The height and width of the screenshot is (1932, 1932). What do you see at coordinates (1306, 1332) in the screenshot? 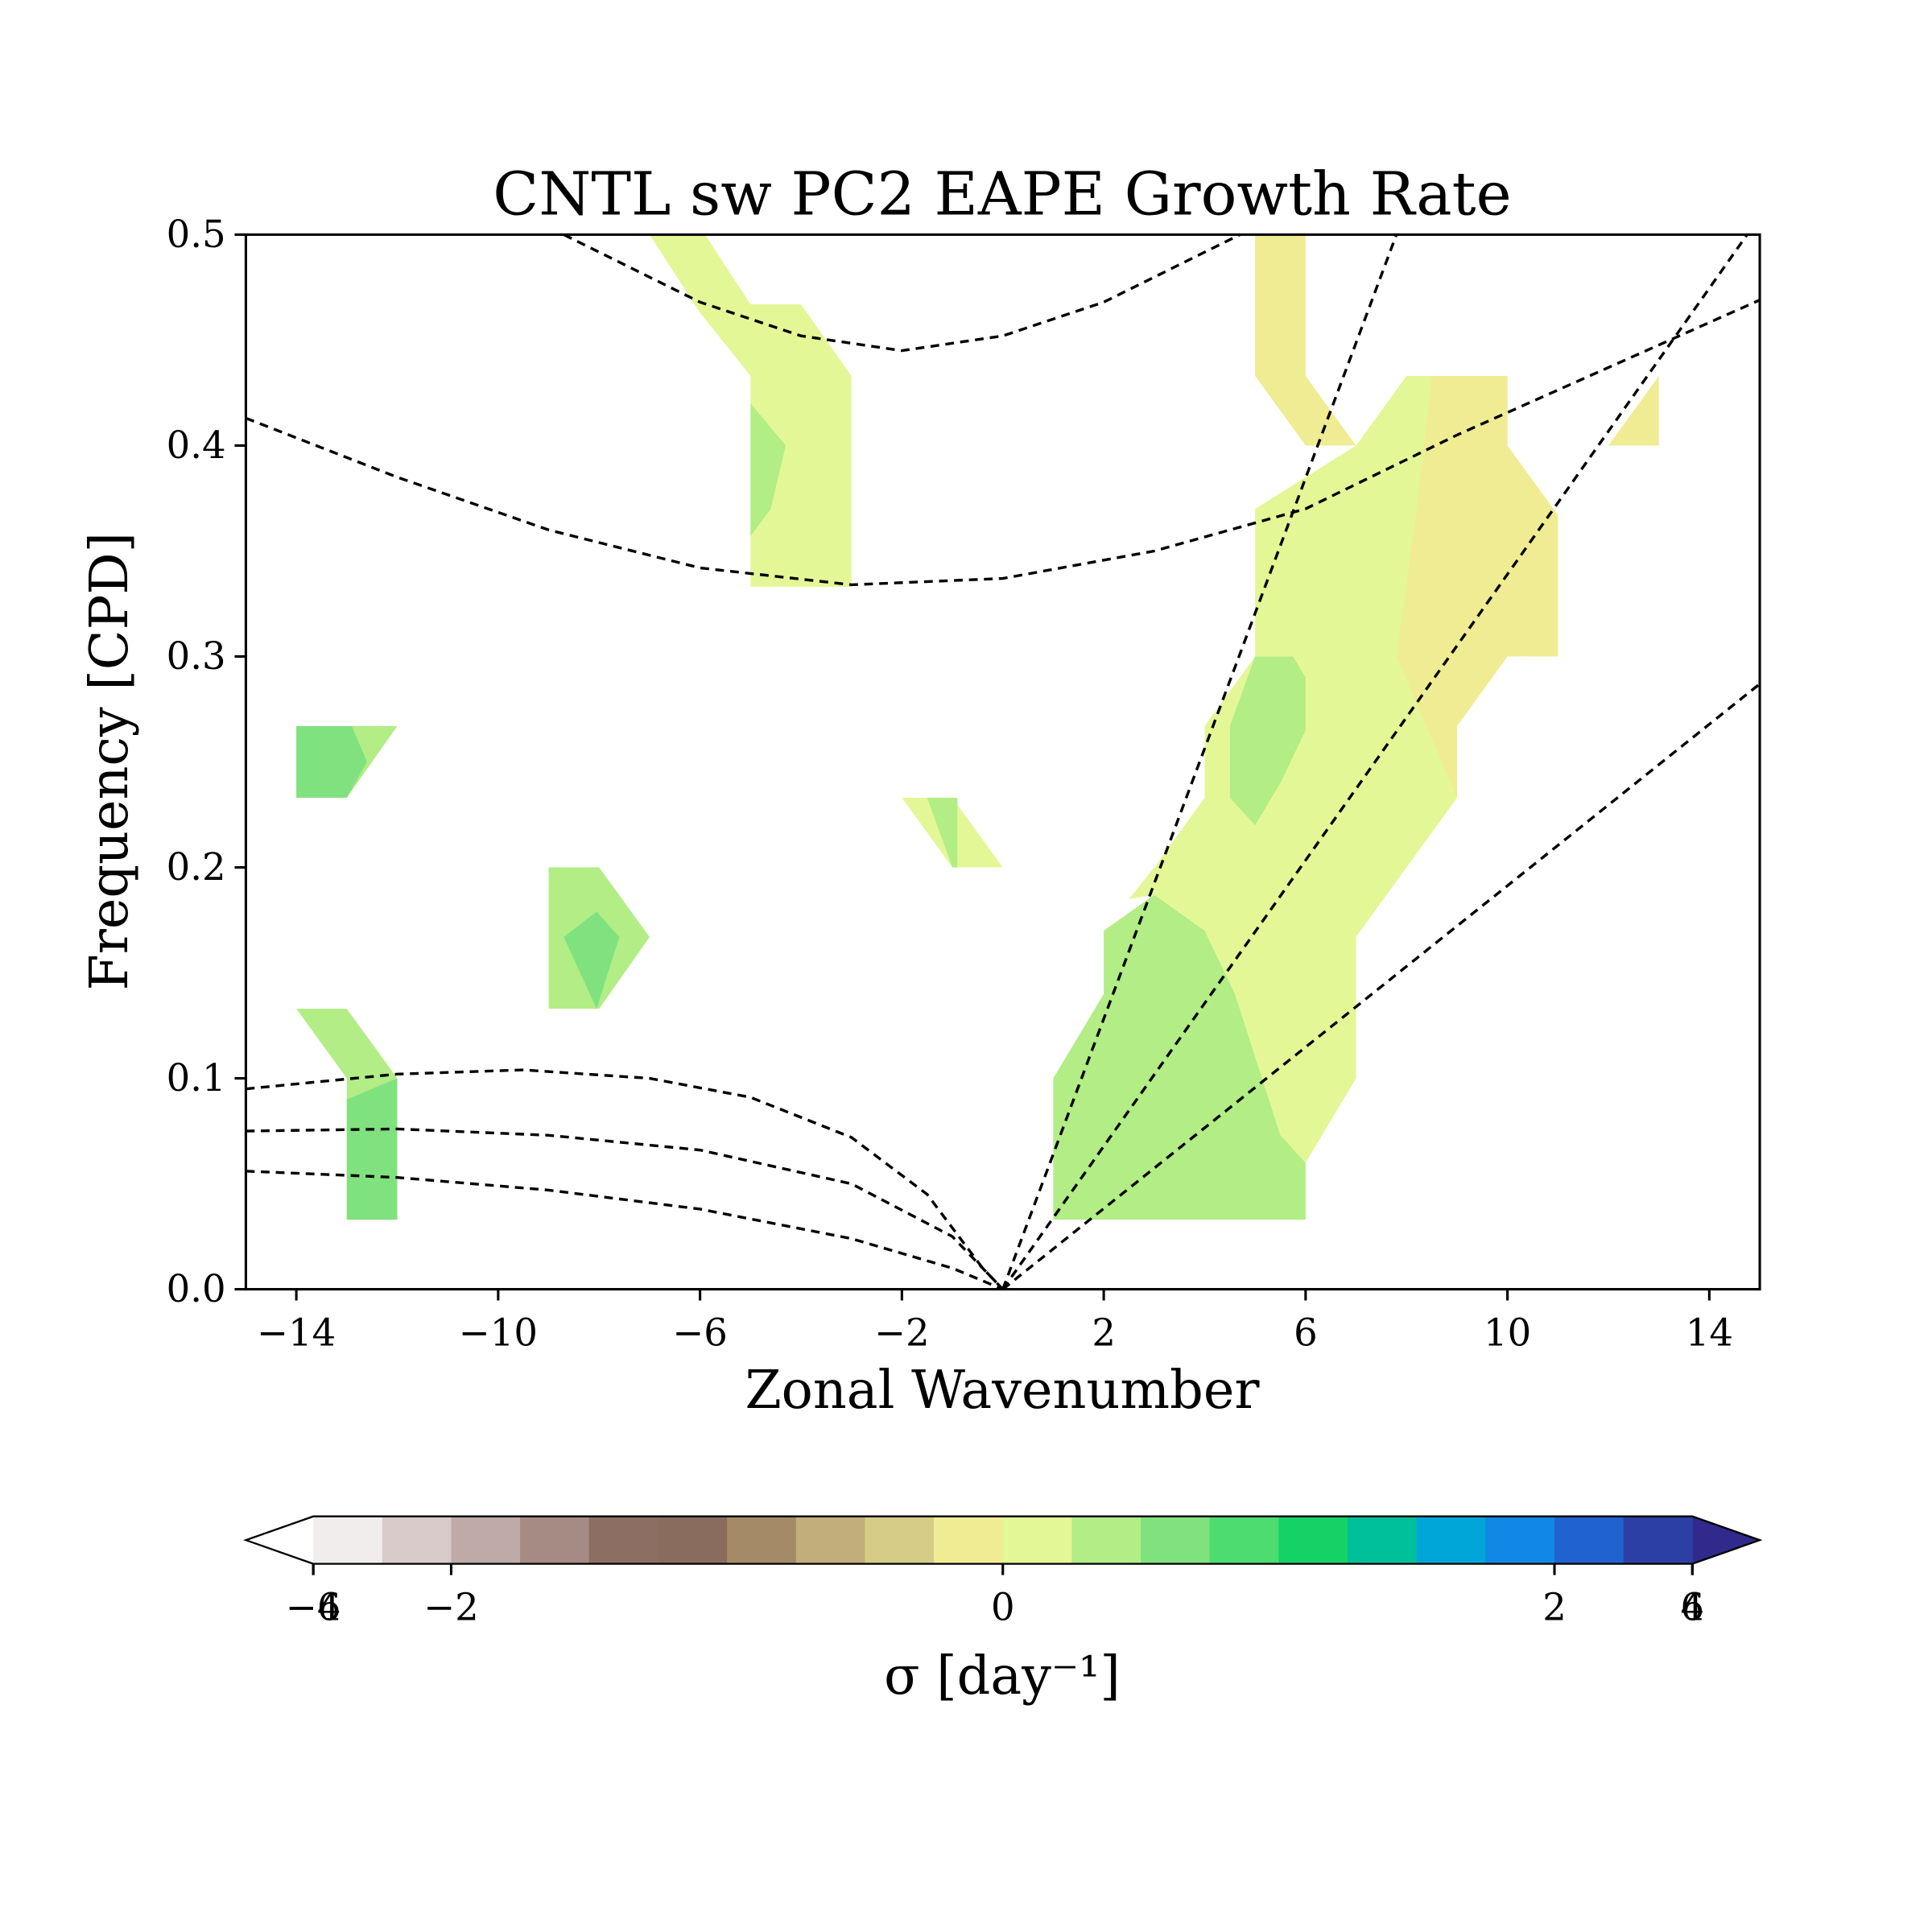
I see `x-tick-label: 6` at bounding box center [1306, 1332].